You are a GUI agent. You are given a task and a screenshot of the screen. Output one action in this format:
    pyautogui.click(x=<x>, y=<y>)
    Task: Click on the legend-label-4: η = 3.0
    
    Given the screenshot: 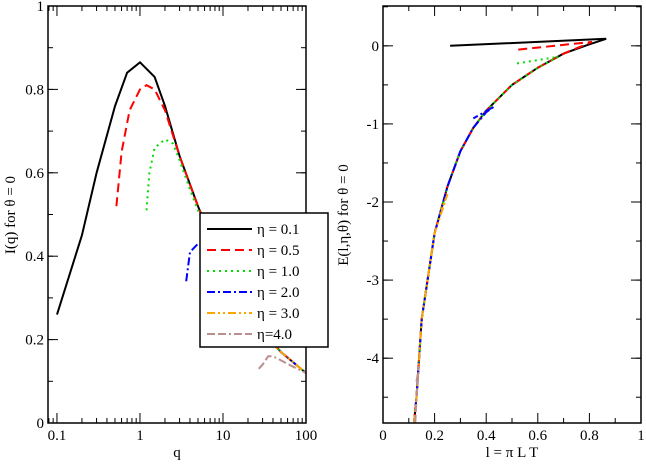 What is the action you would take?
    pyautogui.click(x=278, y=314)
    